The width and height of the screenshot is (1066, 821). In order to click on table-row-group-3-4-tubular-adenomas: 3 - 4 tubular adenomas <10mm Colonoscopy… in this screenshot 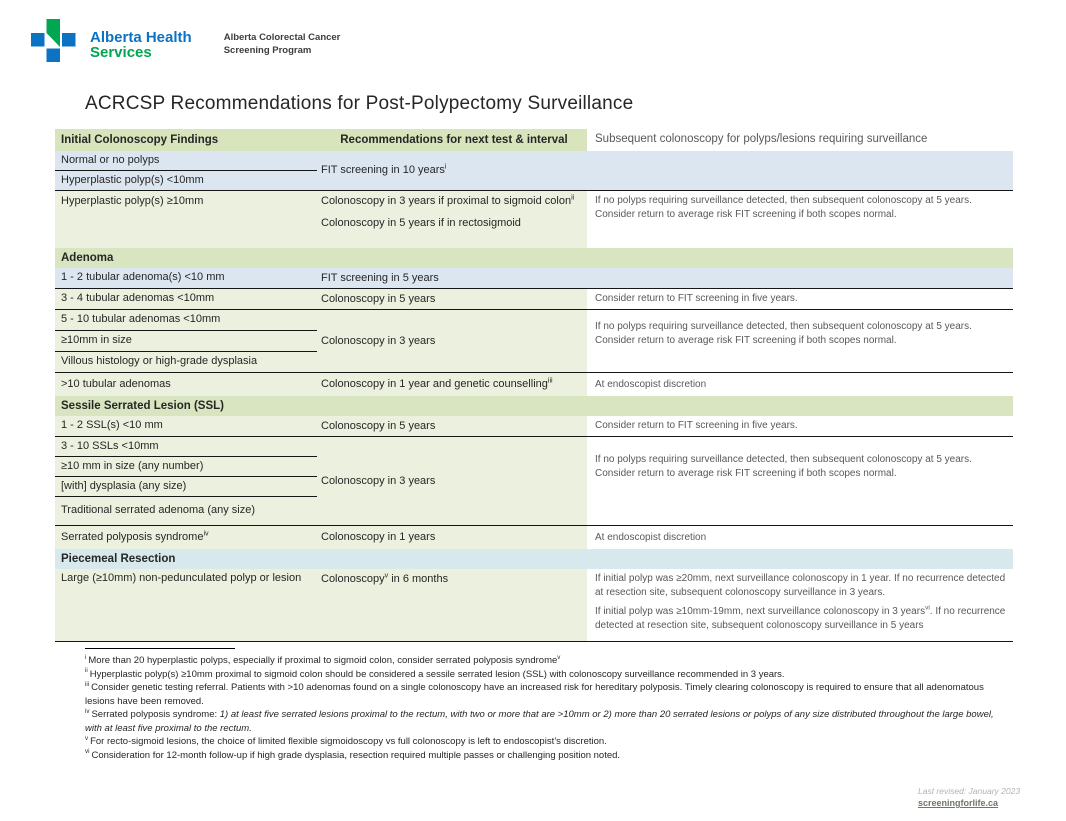, I will do `click(534, 299)`.